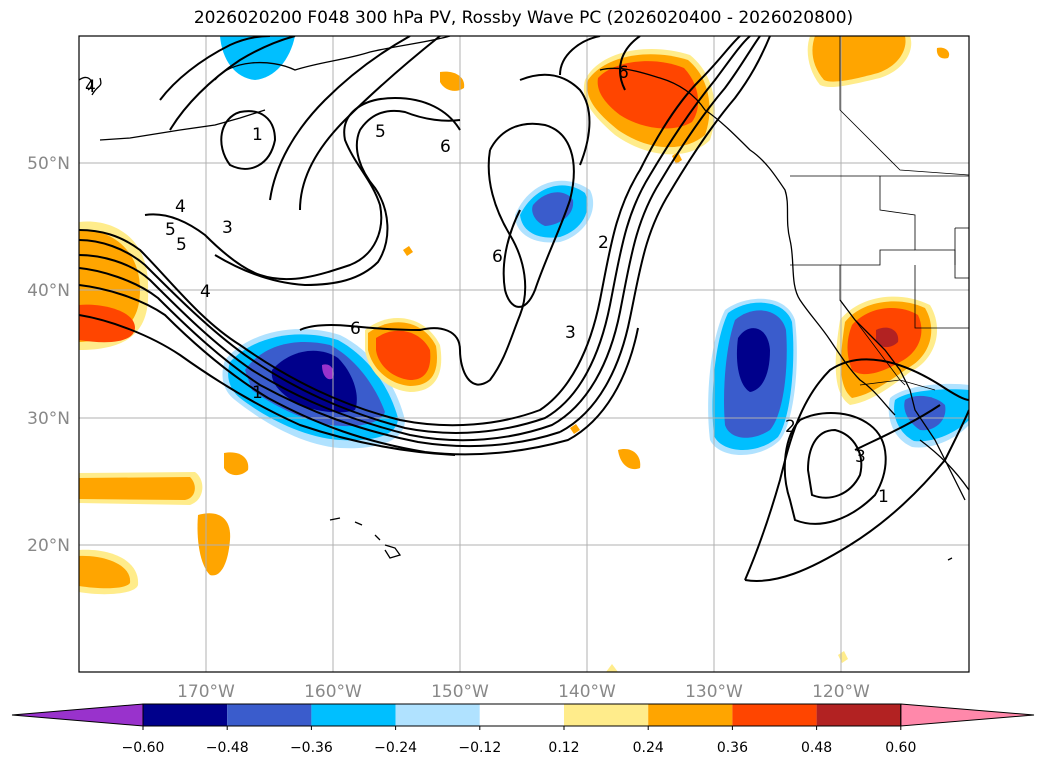 The width and height of the screenshot is (1047, 765). What do you see at coordinates (205, 292) in the screenshot?
I see `contour-label-4b: 4` at bounding box center [205, 292].